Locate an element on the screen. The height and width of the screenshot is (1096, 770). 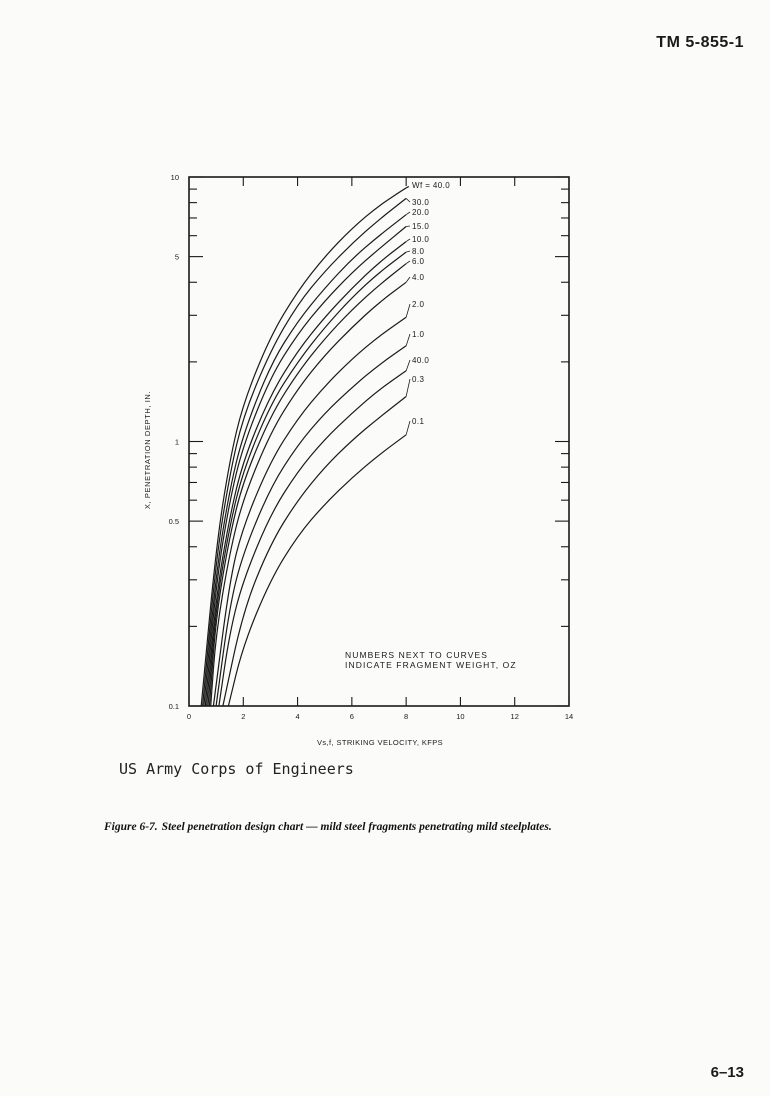
curve-label: 0.1 is located at coordinates (418, 421).